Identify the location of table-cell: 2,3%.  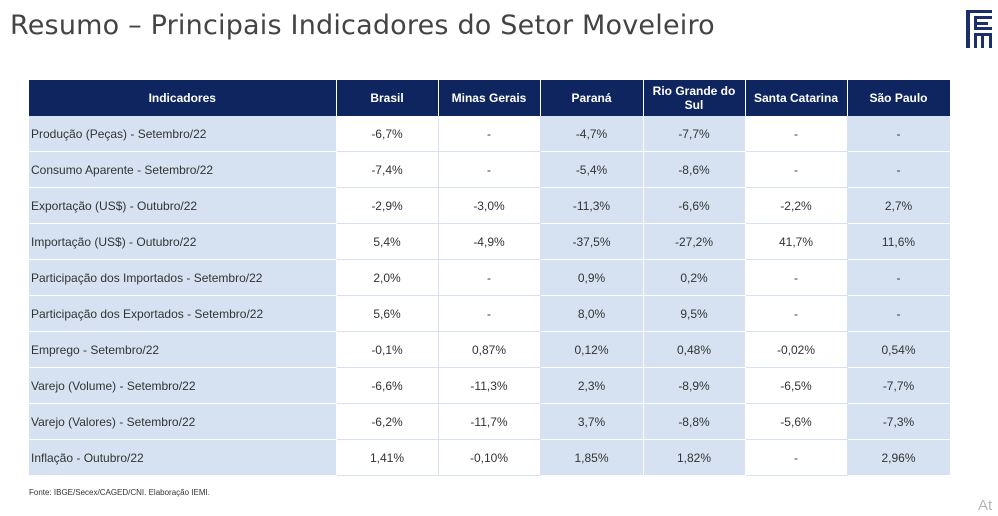
(592, 385).